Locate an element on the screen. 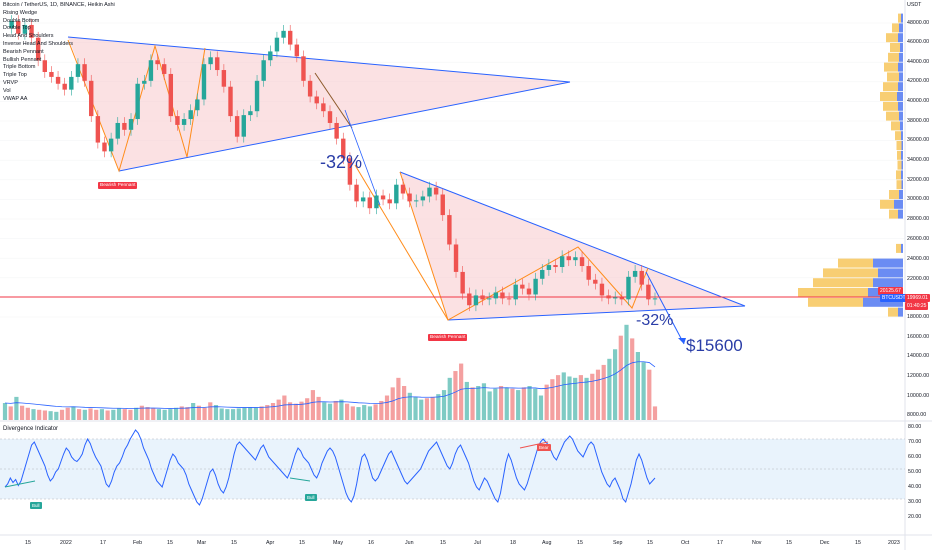 The image size is (932, 550). currency-label: USDT is located at coordinates (914, 5).